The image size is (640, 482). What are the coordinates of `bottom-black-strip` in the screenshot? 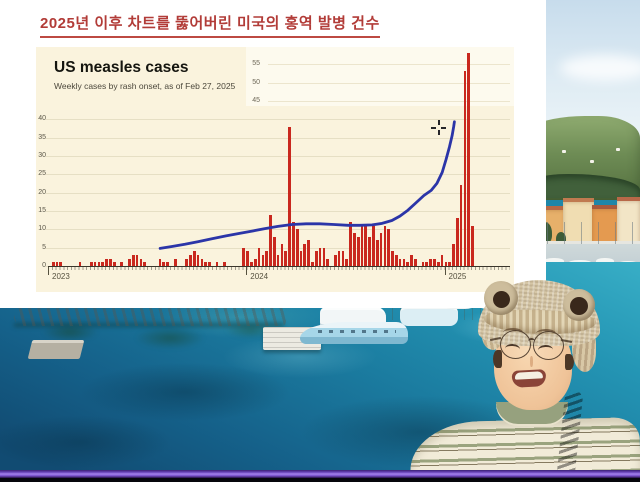 It's located at (320, 479).